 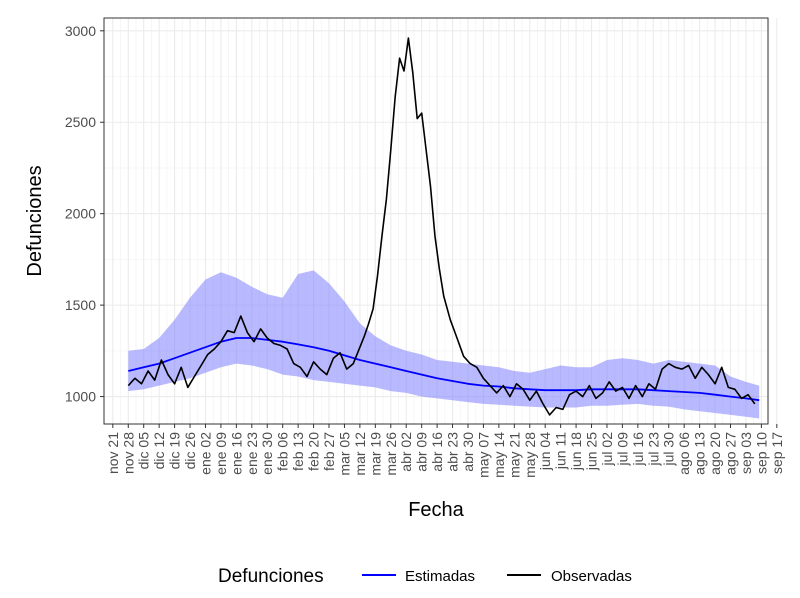 I want to click on x-tick-label: ene 09, so click(x=221, y=453).